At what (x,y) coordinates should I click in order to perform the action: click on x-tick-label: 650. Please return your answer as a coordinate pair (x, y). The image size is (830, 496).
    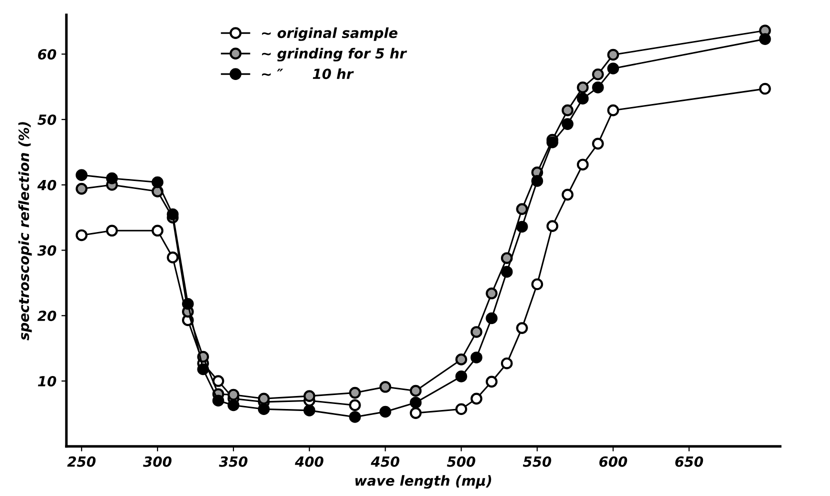
    Looking at the image, I should click on (689, 461).